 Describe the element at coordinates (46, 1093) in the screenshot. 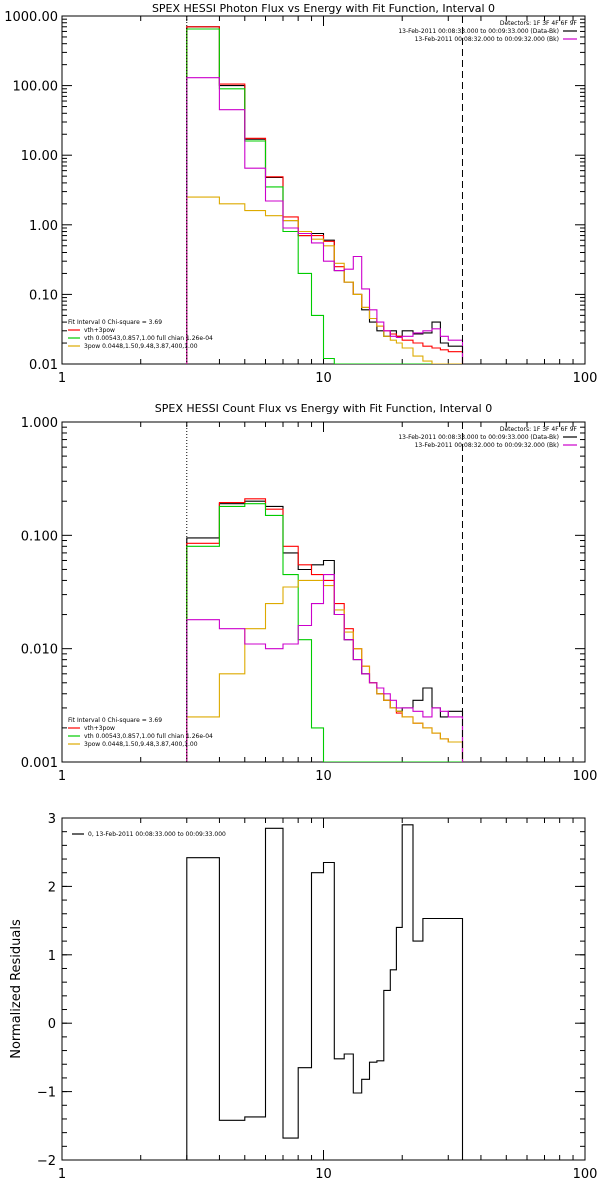

I see `y-tick-label: −1` at that location.